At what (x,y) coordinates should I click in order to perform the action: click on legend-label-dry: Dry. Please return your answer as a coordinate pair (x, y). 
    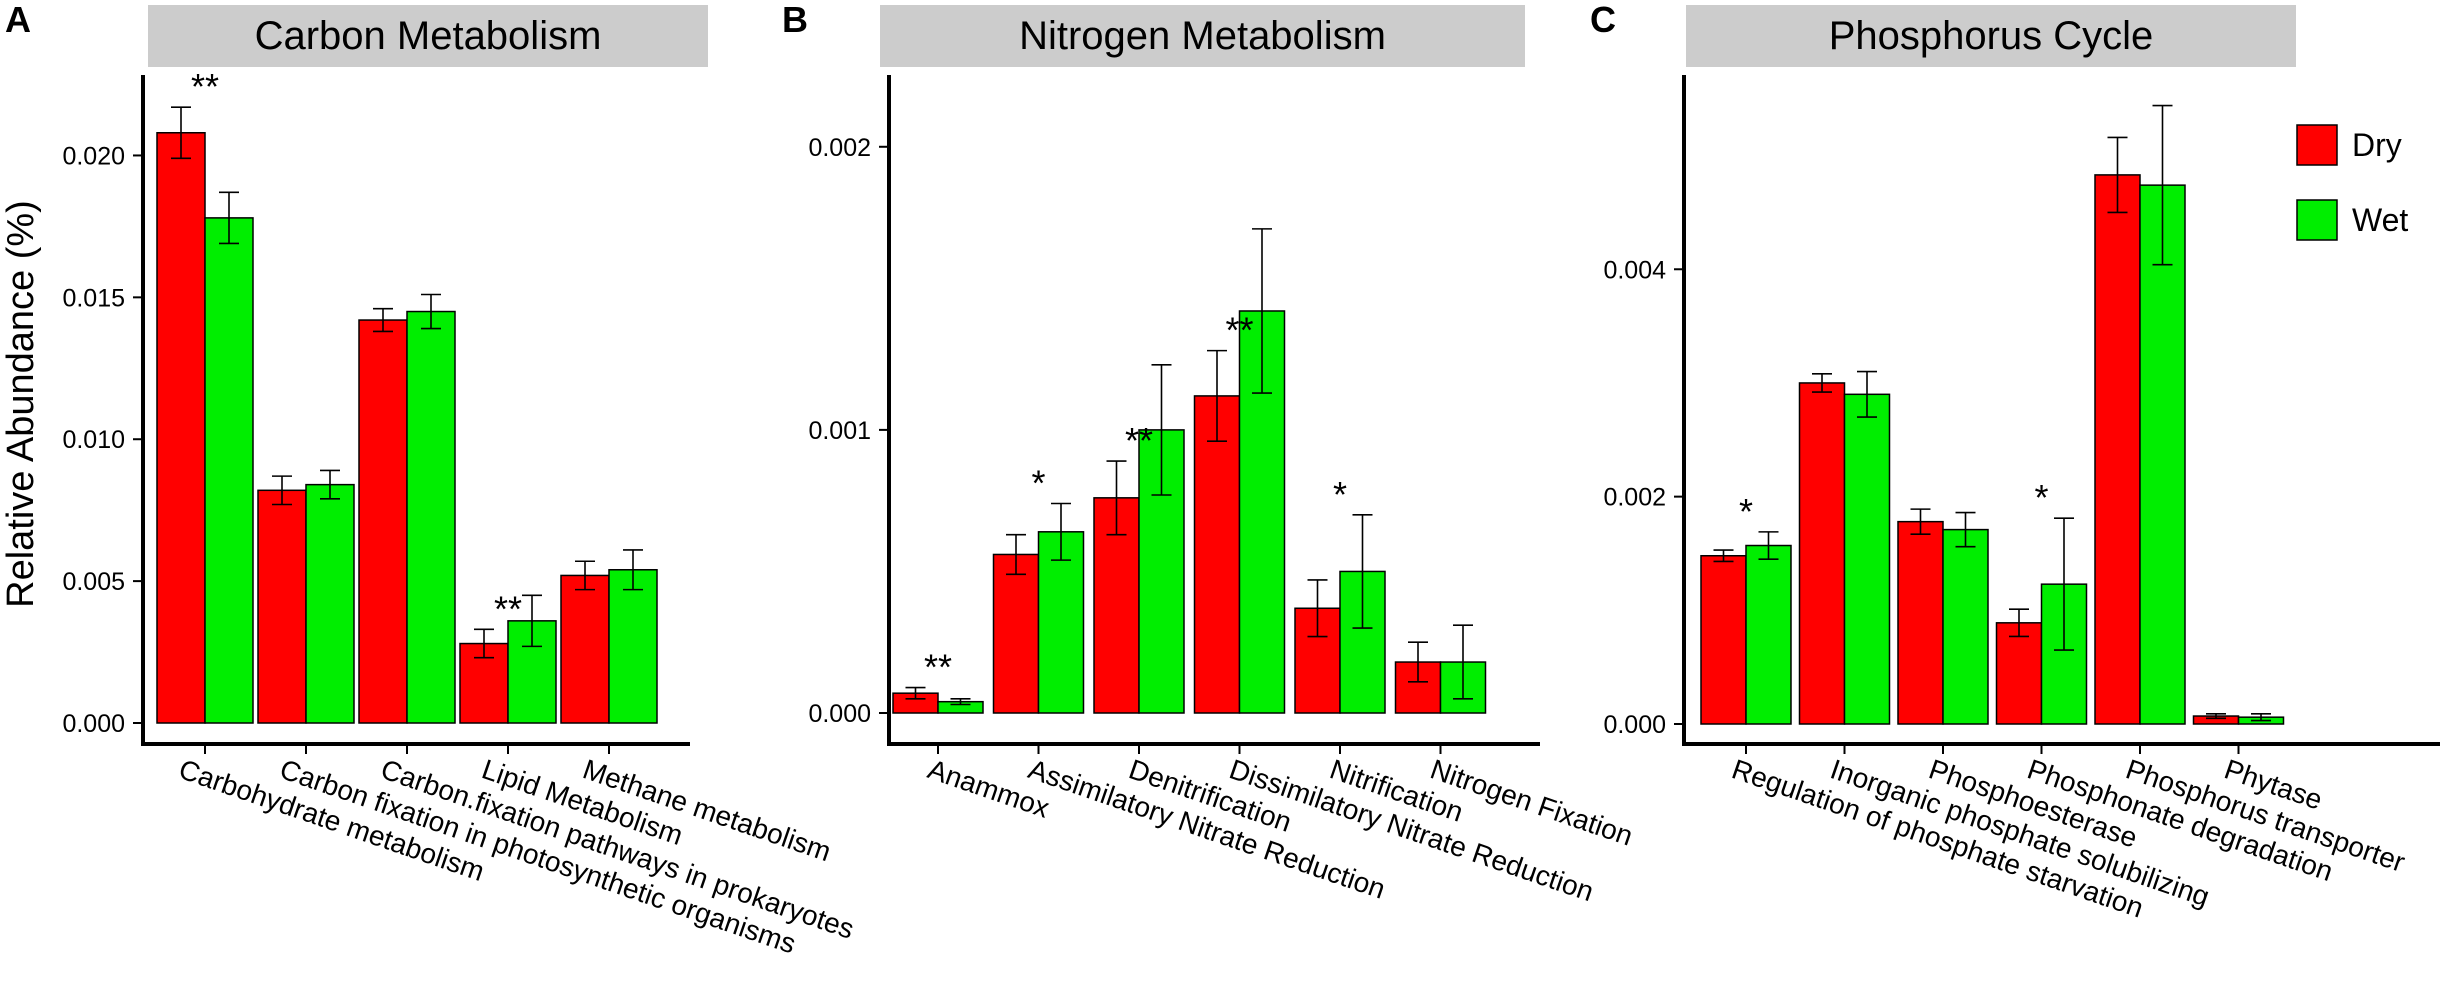
    Looking at the image, I should click on (2377, 145).